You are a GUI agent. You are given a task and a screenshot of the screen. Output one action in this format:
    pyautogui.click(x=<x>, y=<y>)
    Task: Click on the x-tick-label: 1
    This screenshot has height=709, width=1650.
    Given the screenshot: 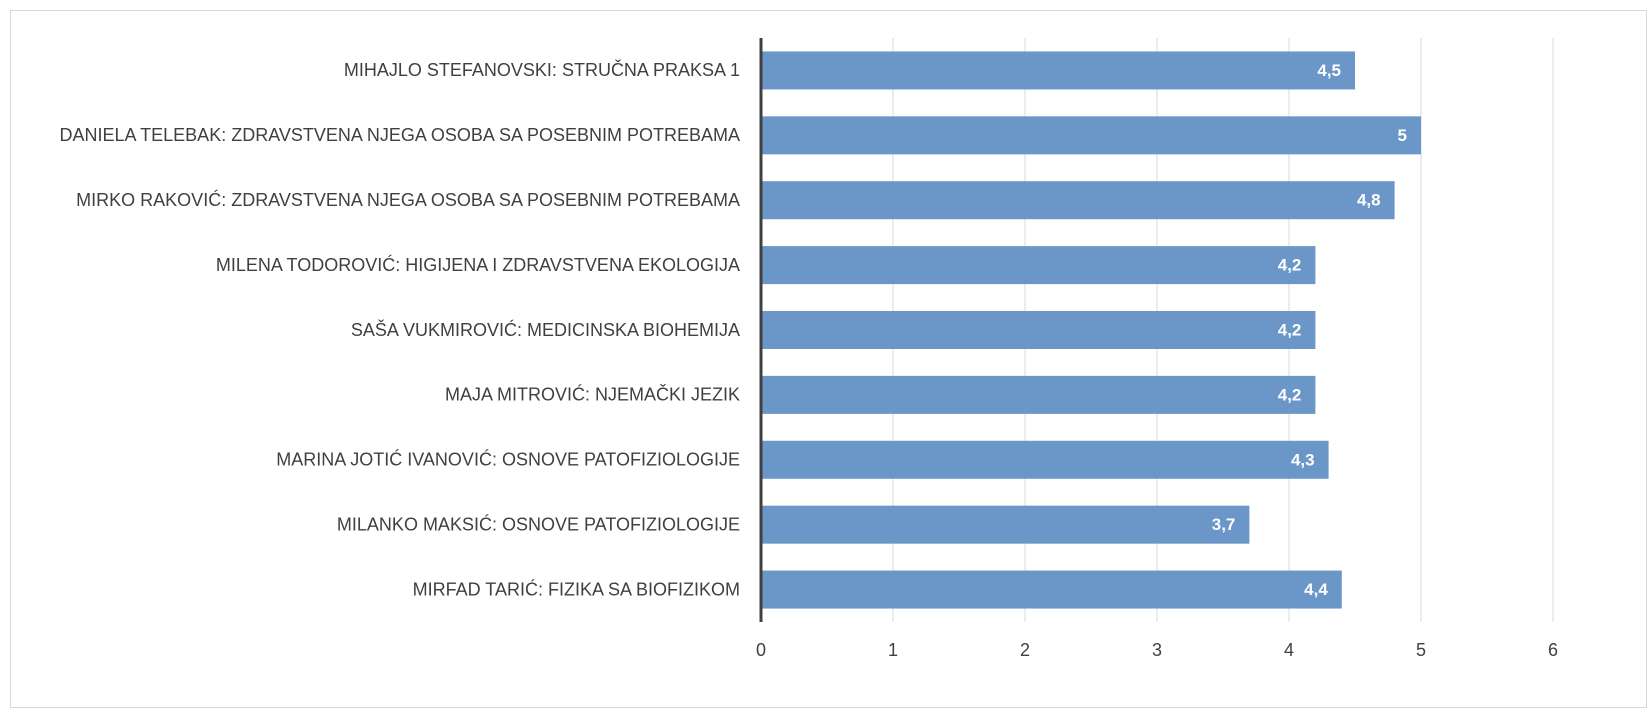 What is the action you would take?
    pyautogui.click(x=893, y=650)
    